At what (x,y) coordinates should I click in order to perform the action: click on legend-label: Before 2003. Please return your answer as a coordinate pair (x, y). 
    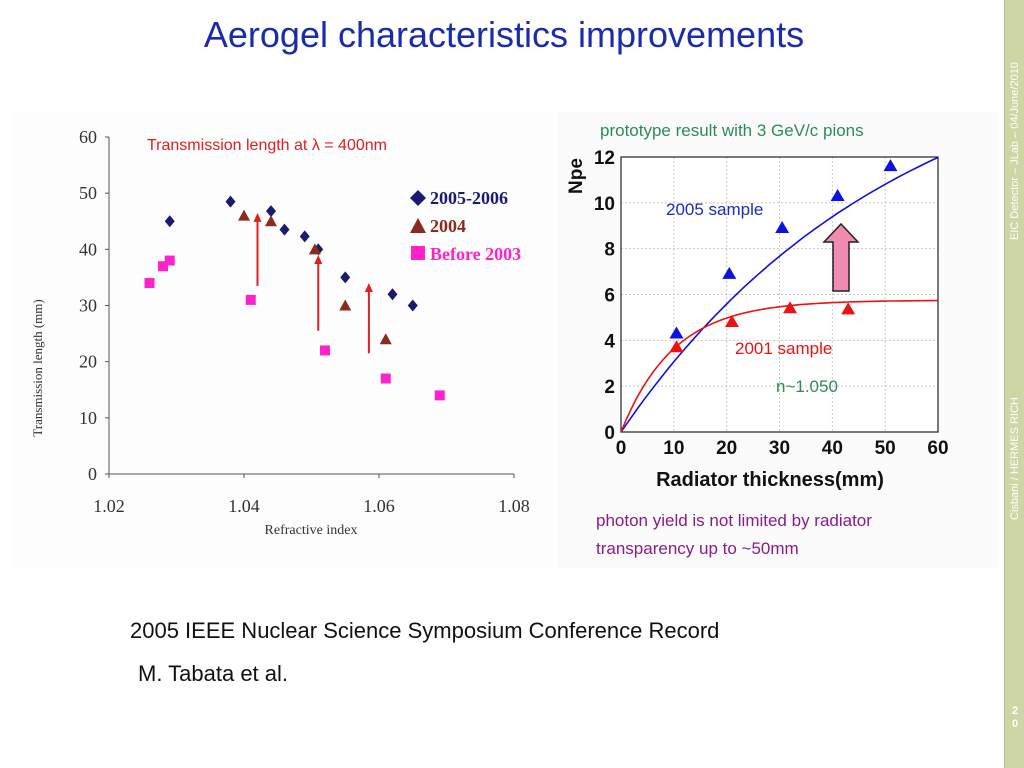
    Looking at the image, I should click on (475, 254).